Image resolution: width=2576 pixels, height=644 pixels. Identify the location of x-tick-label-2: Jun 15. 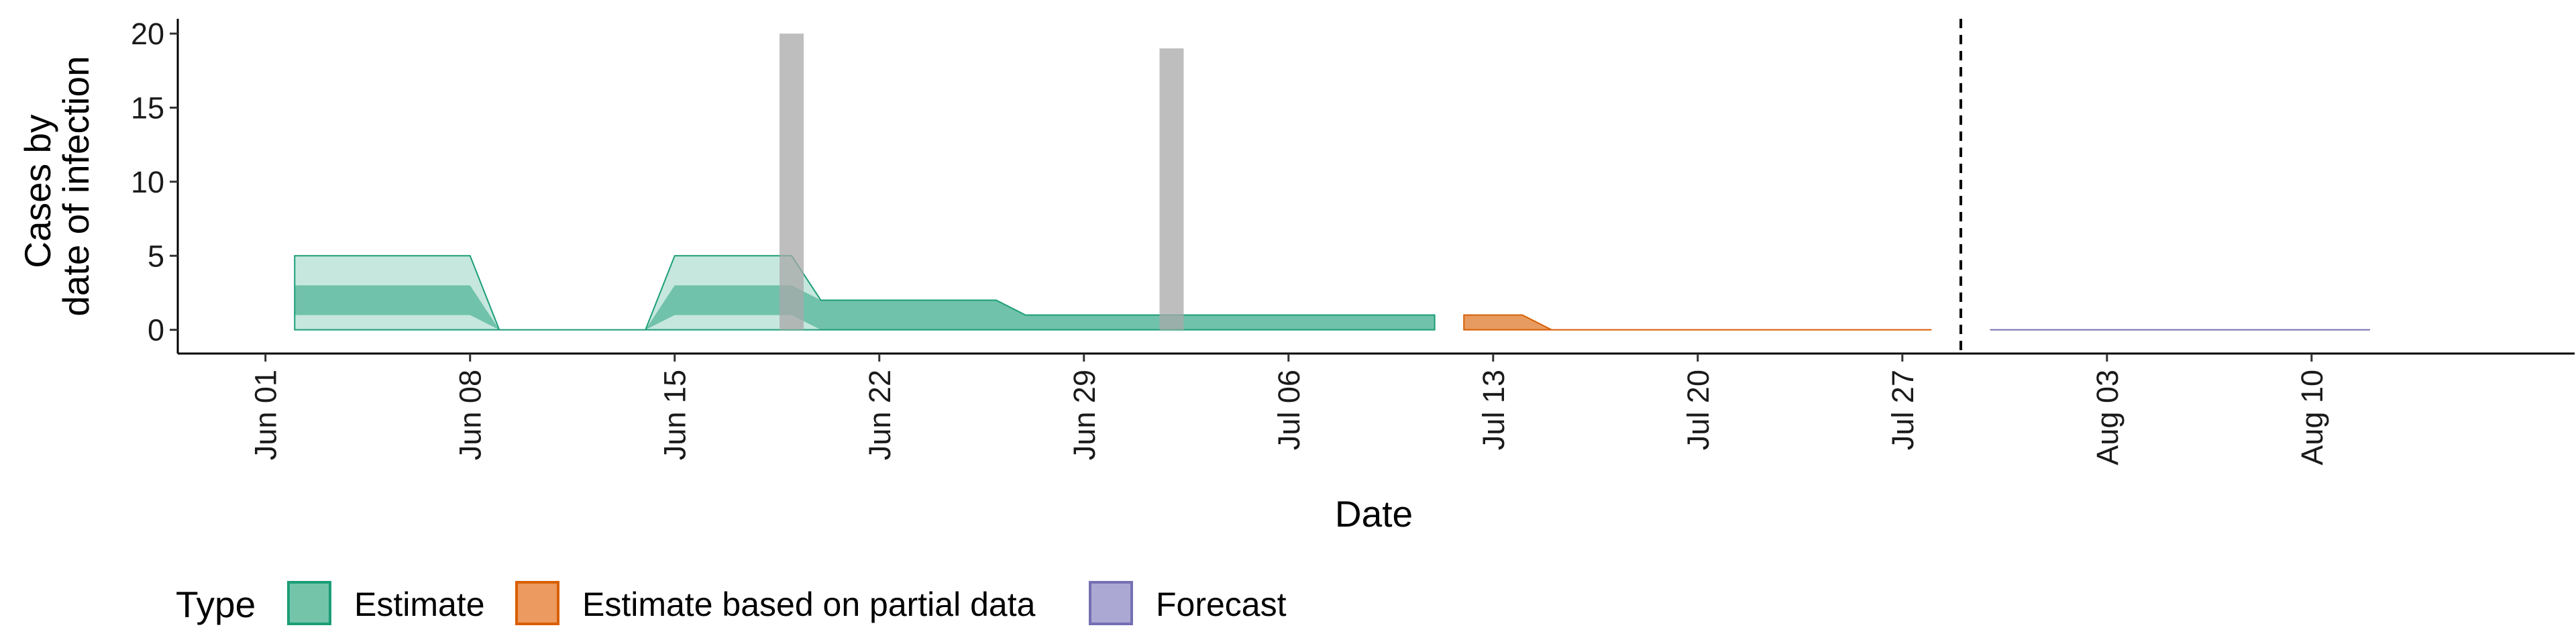
(675, 415).